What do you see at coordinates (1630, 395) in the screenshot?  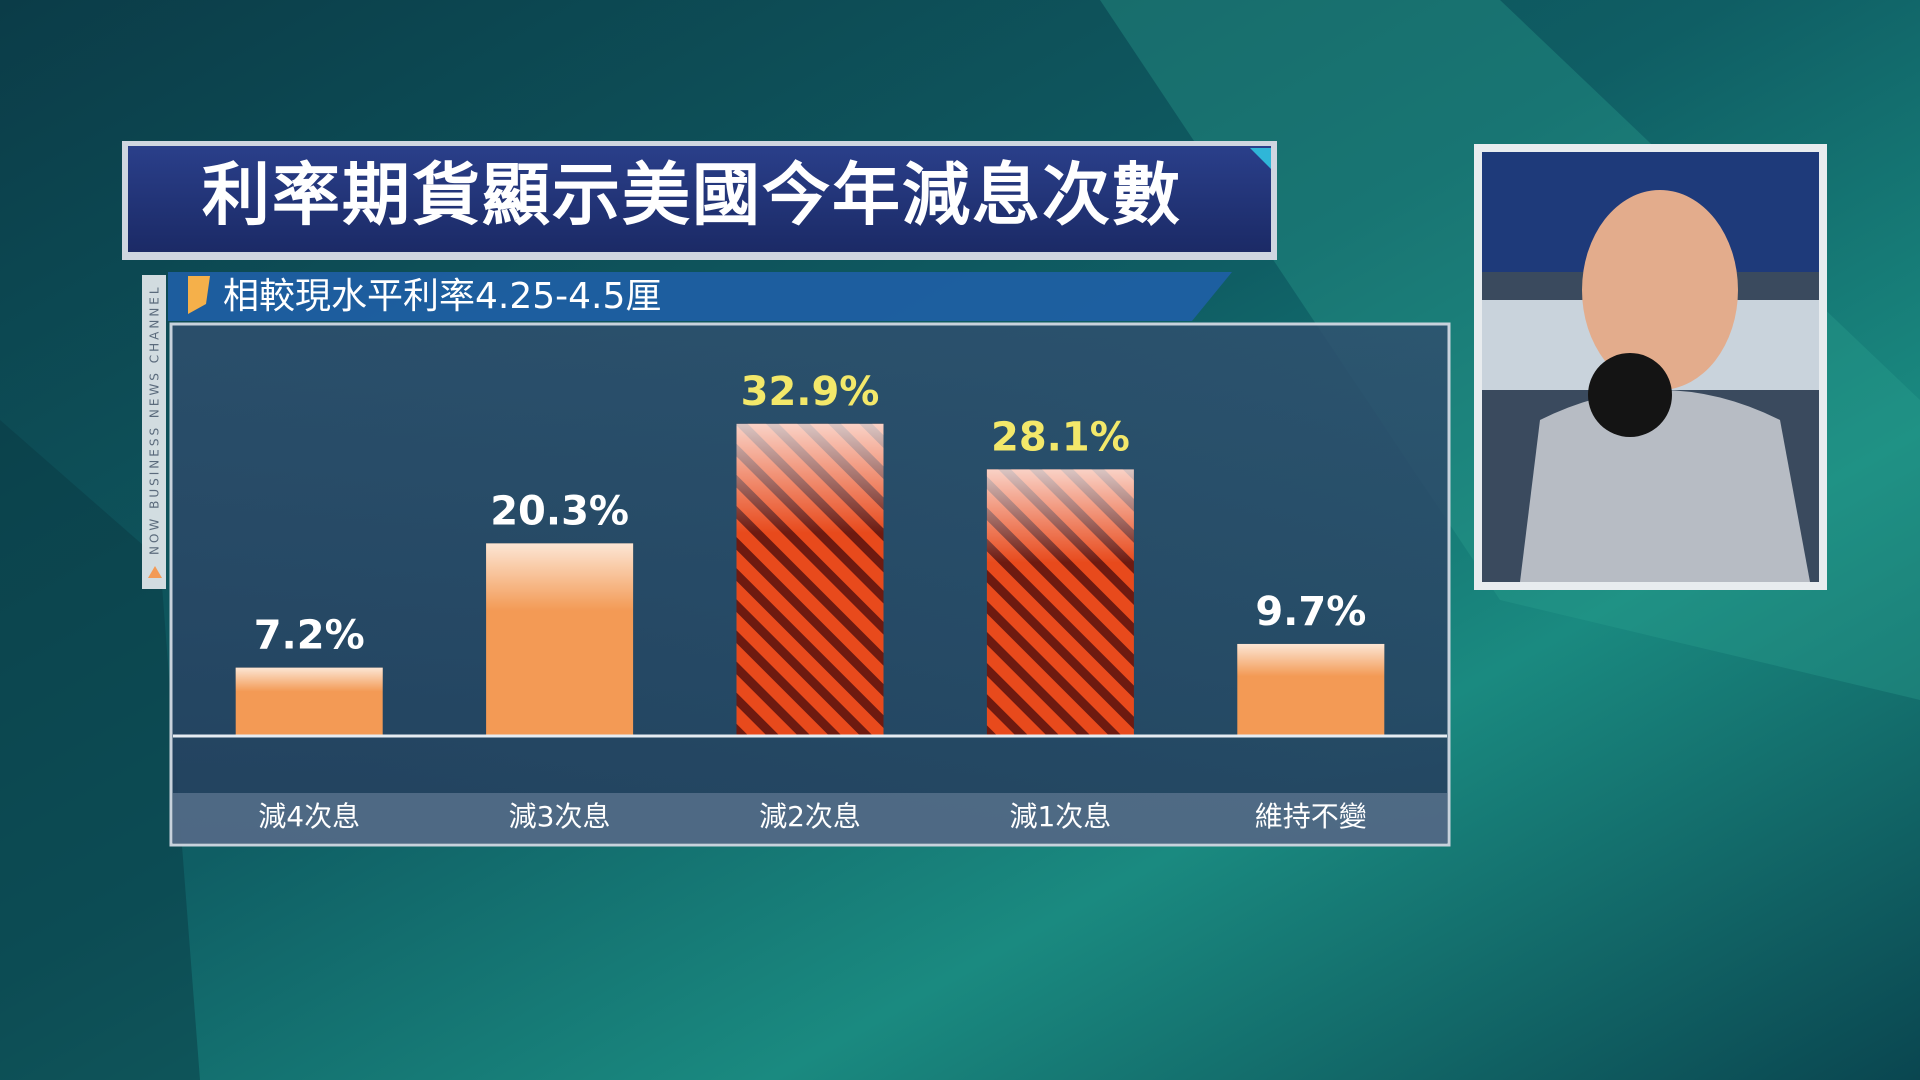 I see `microphone` at bounding box center [1630, 395].